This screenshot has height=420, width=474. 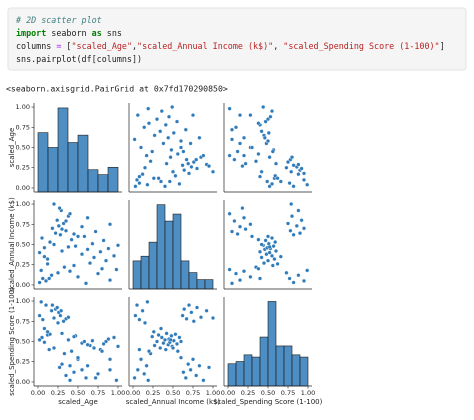 What do you see at coordinates (153, 393) in the screenshot?
I see `x-tick-label: 0.25` at bounding box center [153, 393].